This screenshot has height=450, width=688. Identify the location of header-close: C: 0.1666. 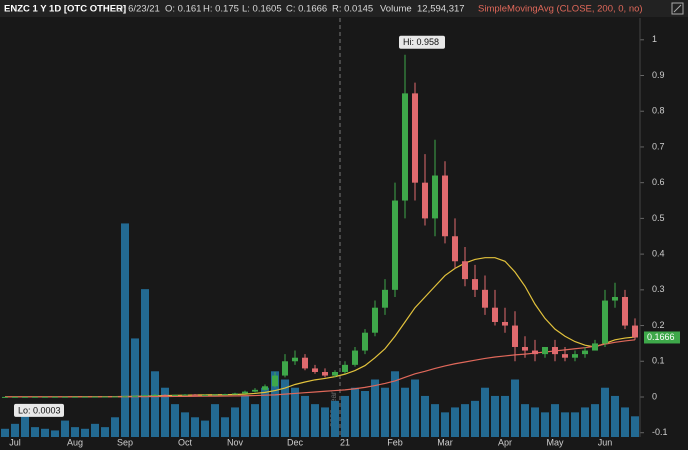
(306, 9).